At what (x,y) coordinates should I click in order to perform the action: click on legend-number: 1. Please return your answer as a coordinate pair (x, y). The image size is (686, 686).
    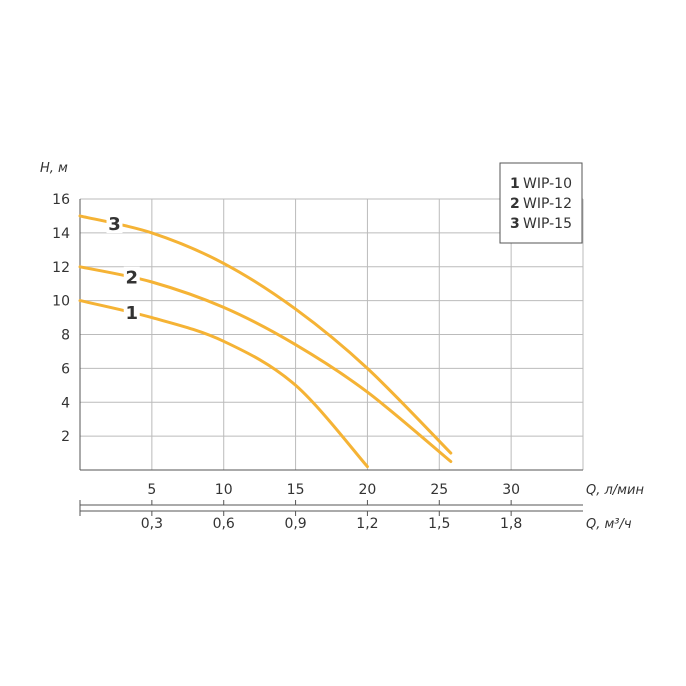
    Looking at the image, I should click on (515, 184).